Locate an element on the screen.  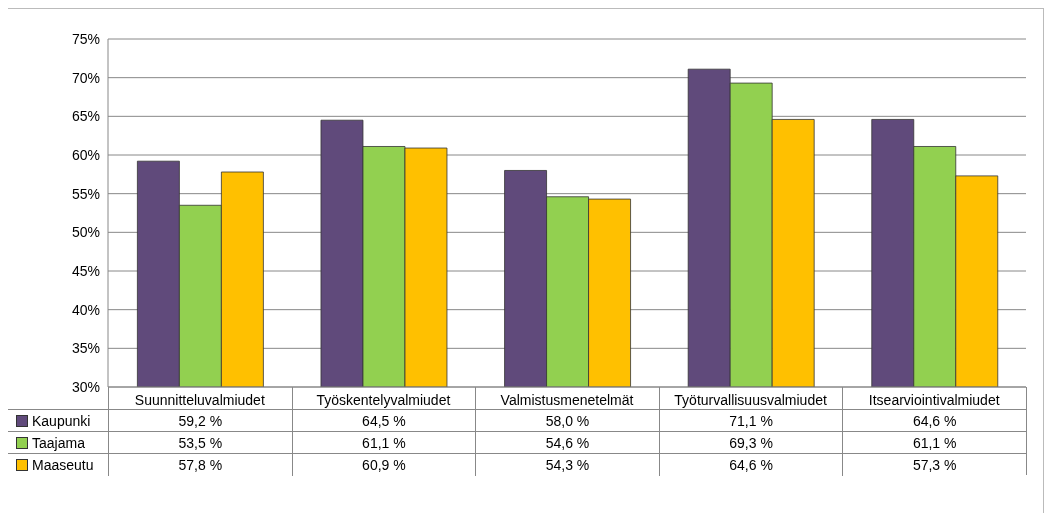
data-label: 64,5 % is located at coordinates (383, 421).